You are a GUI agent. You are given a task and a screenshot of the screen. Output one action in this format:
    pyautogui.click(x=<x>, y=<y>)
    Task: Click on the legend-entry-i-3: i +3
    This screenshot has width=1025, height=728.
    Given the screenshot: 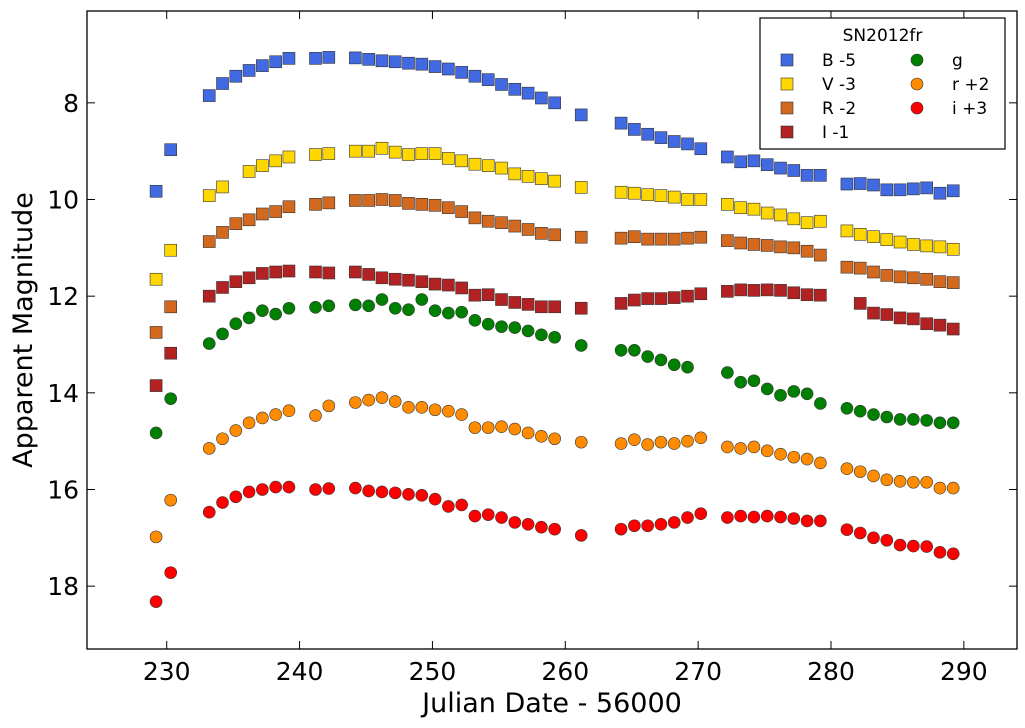 What is the action you would take?
    pyautogui.click(x=948, y=109)
    